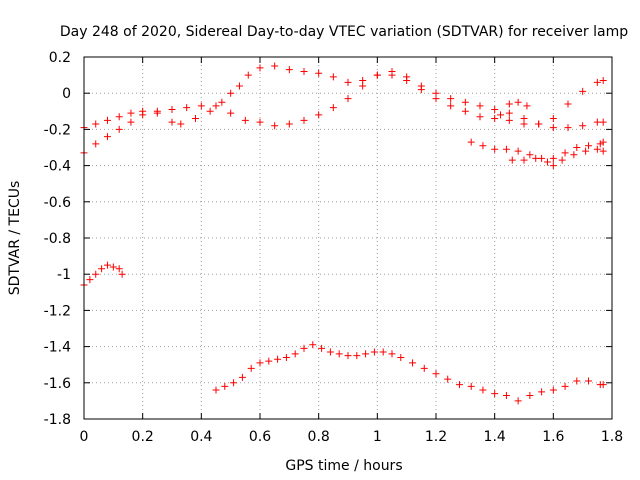  What do you see at coordinates (57, 239) in the screenshot?
I see `y-tick-label: -0.8` at bounding box center [57, 239].